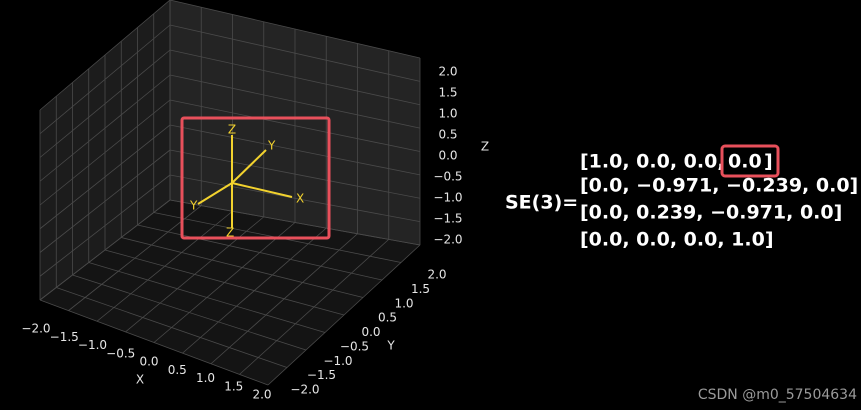 Image resolution: width=861 pixels, height=410 pixels. I want to click on axis-label: Z, so click(485, 147).